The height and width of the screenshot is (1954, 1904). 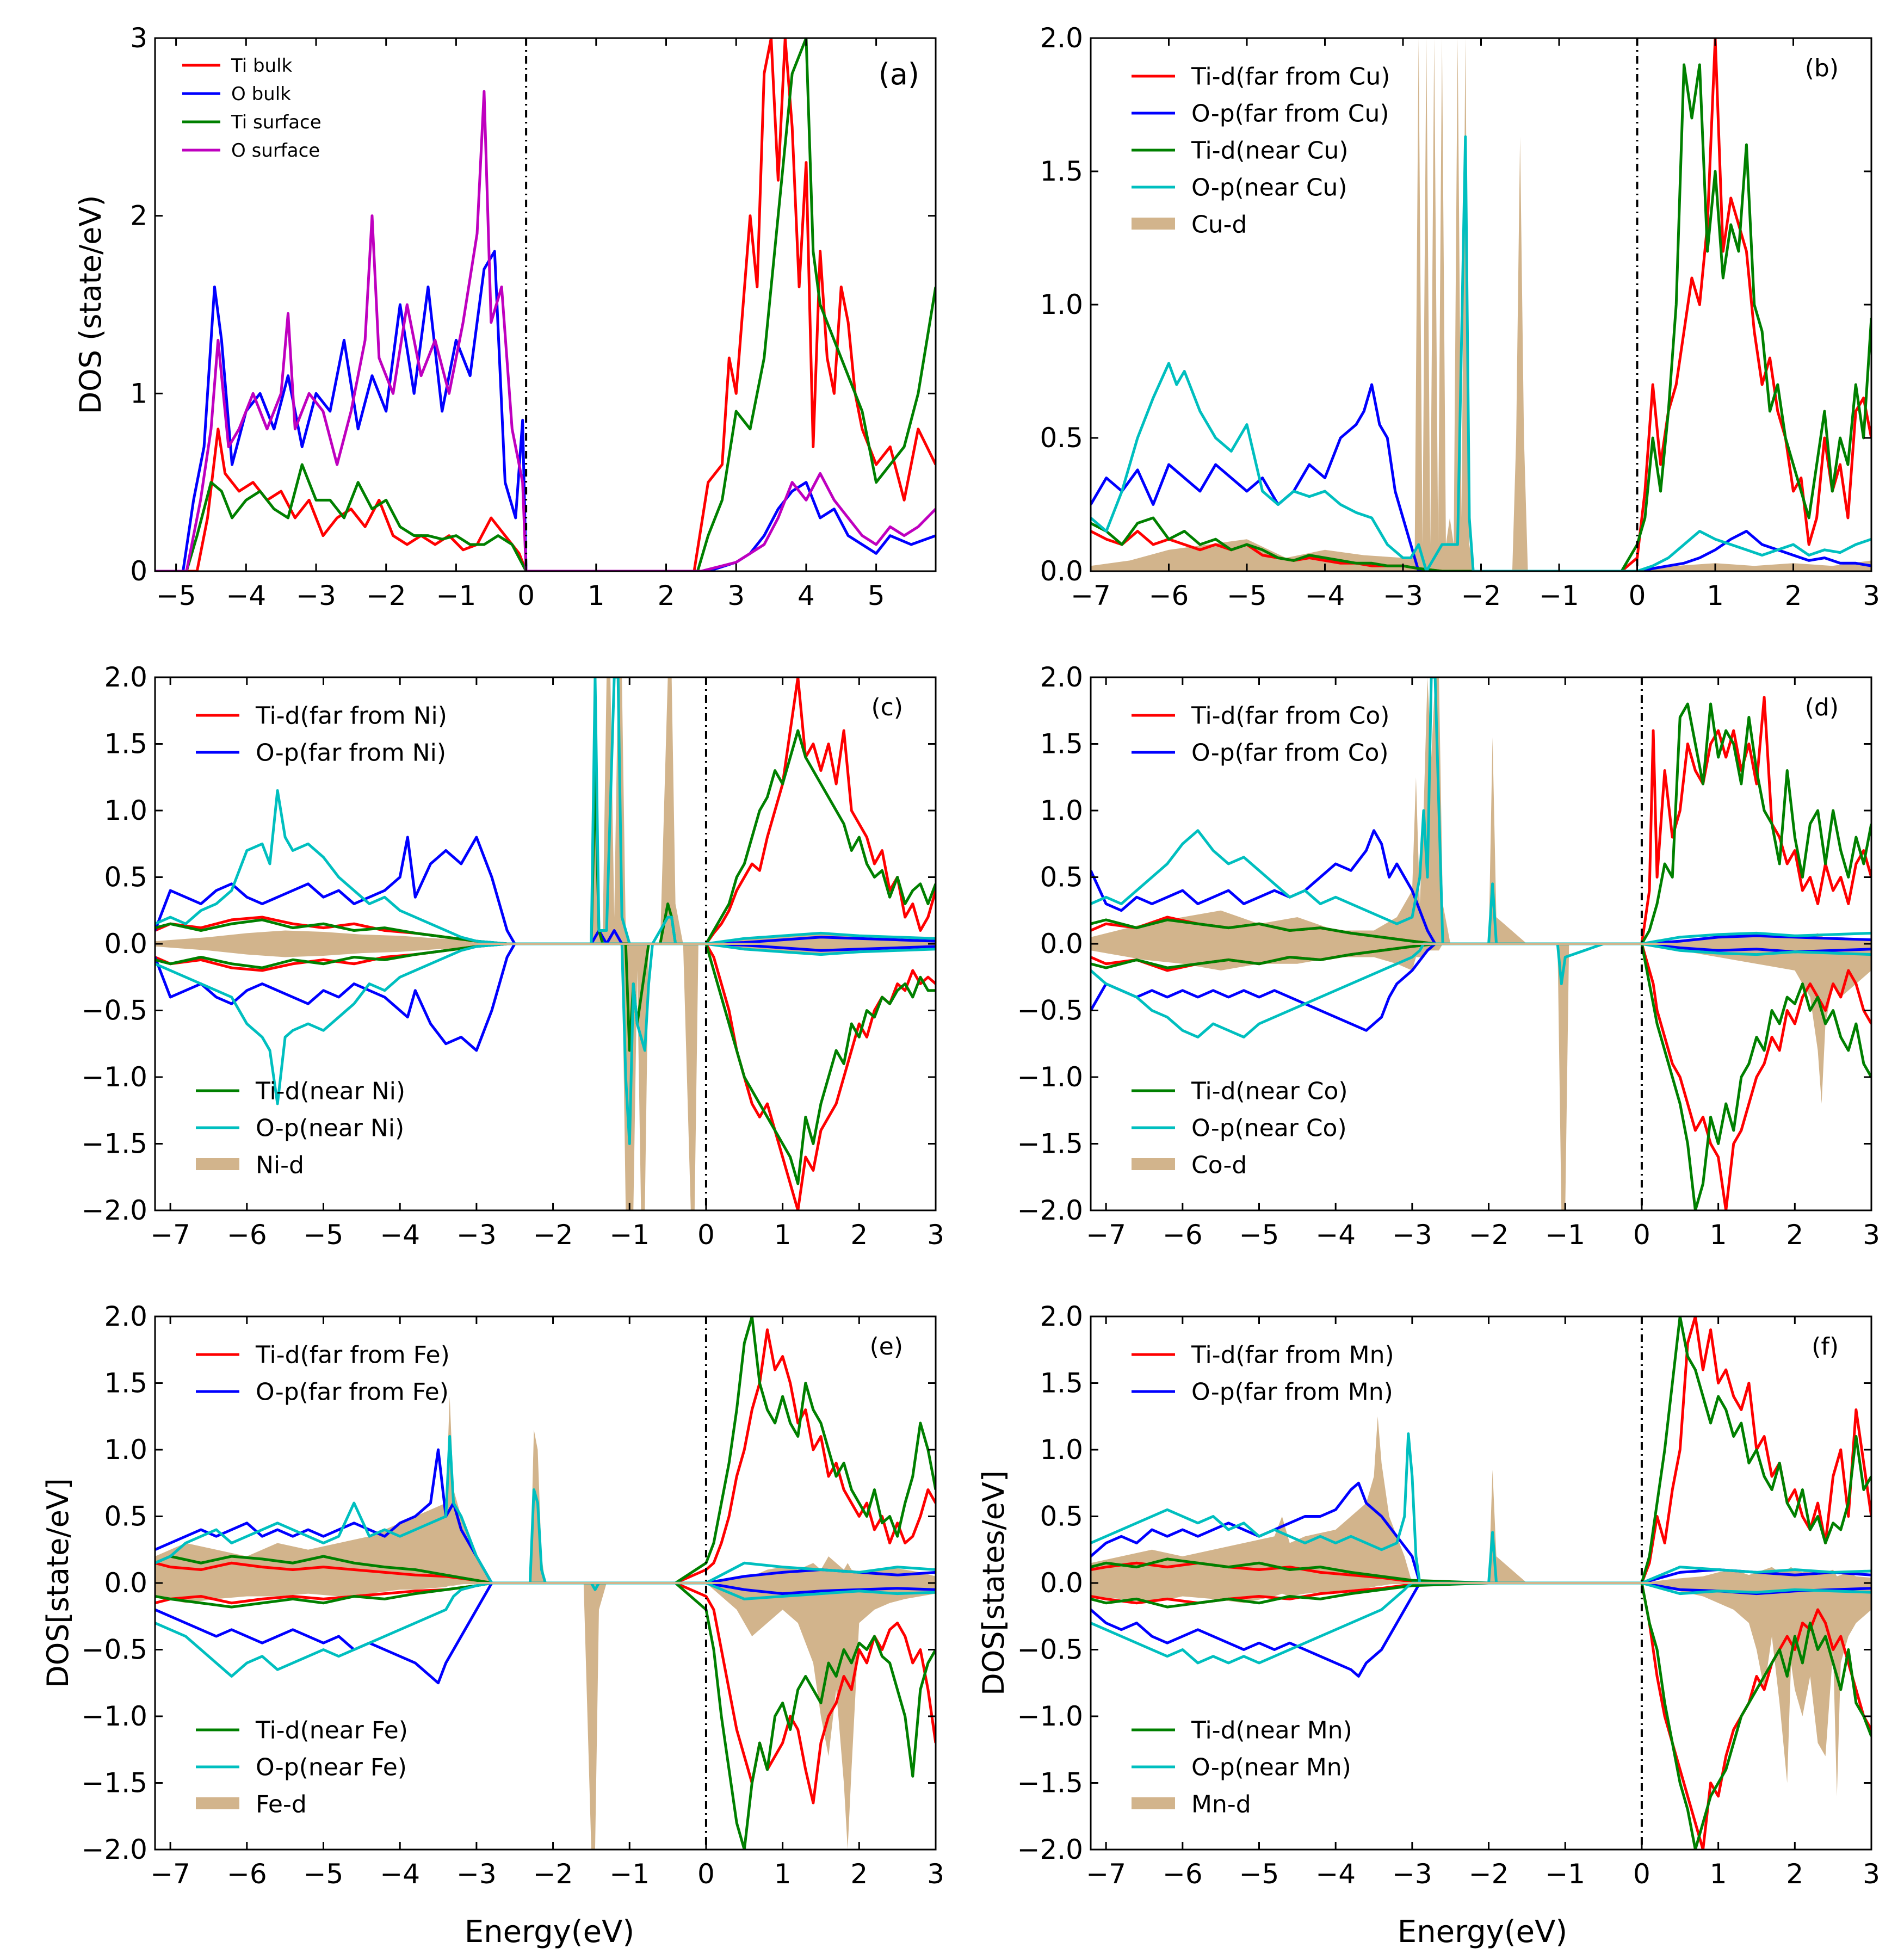 What do you see at coordinates (1061, 1583) in the screenshot?
I see `y-tick-label-f-4: 0.0` at bounding box center [1061, 1583].